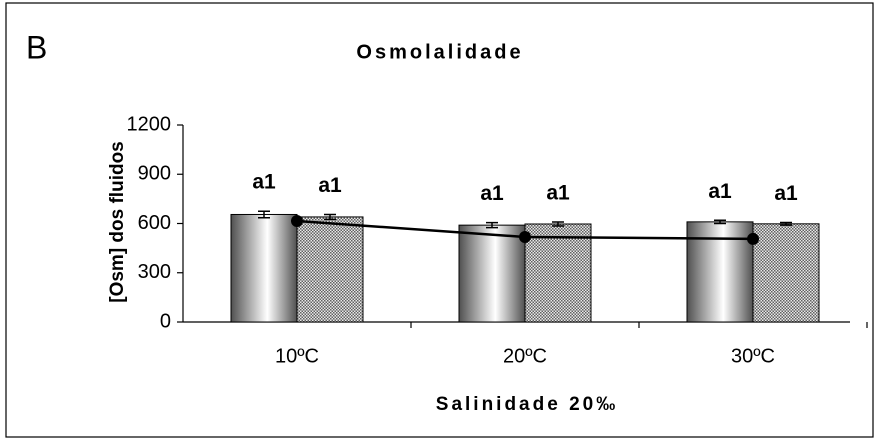 Image resolution: width=880 pixels, height=441 pixels. I want to click on x-tick-label: 10ºC, so click(297, 356).